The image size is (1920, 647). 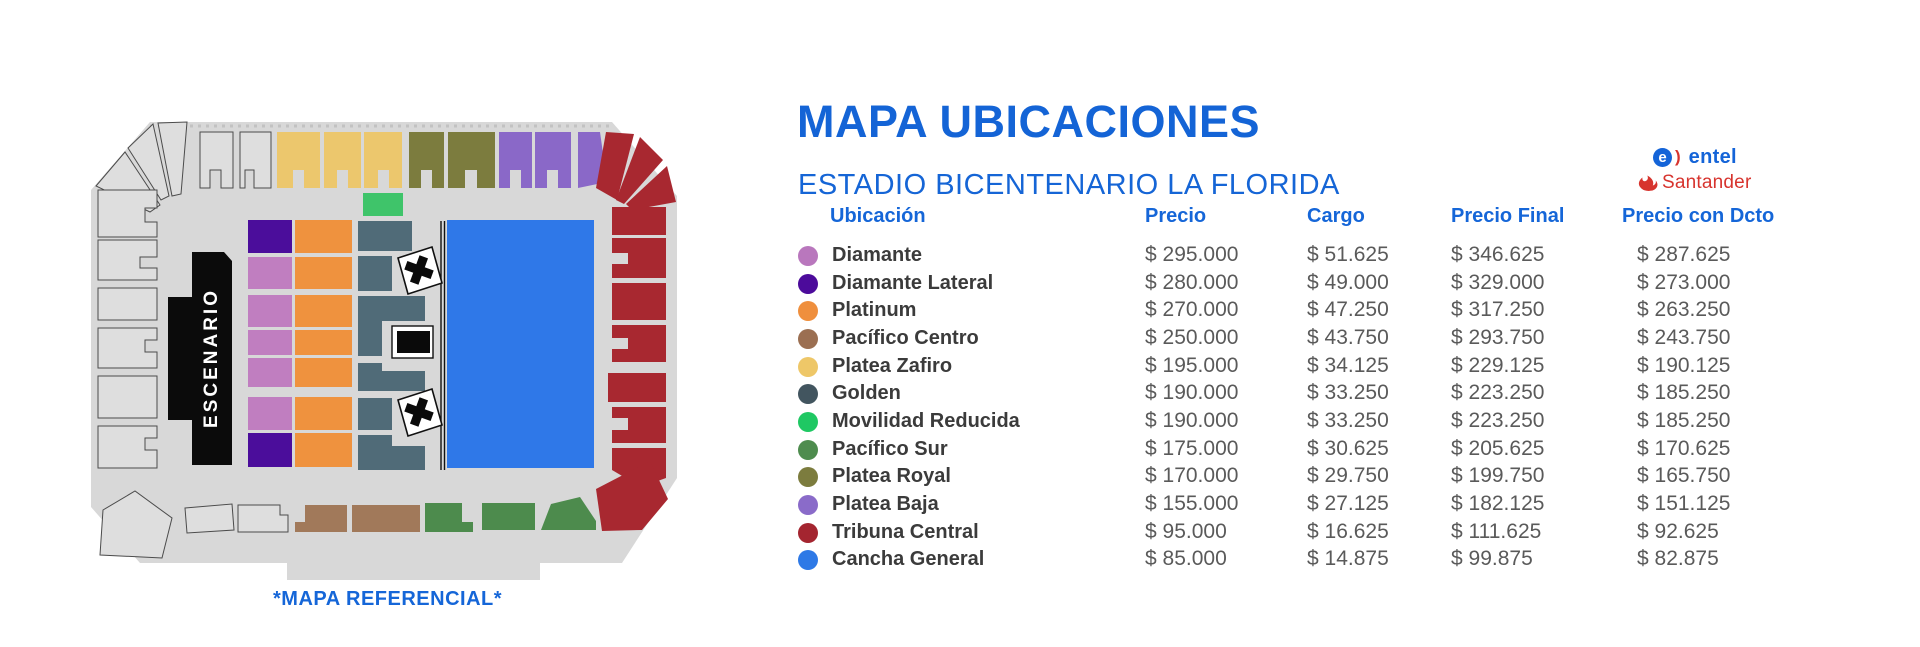 What do you see at coordinates (1707, 182) in the screenshot?
I see `santander-wordmark: Santander` at bounding box center [1707, 182].